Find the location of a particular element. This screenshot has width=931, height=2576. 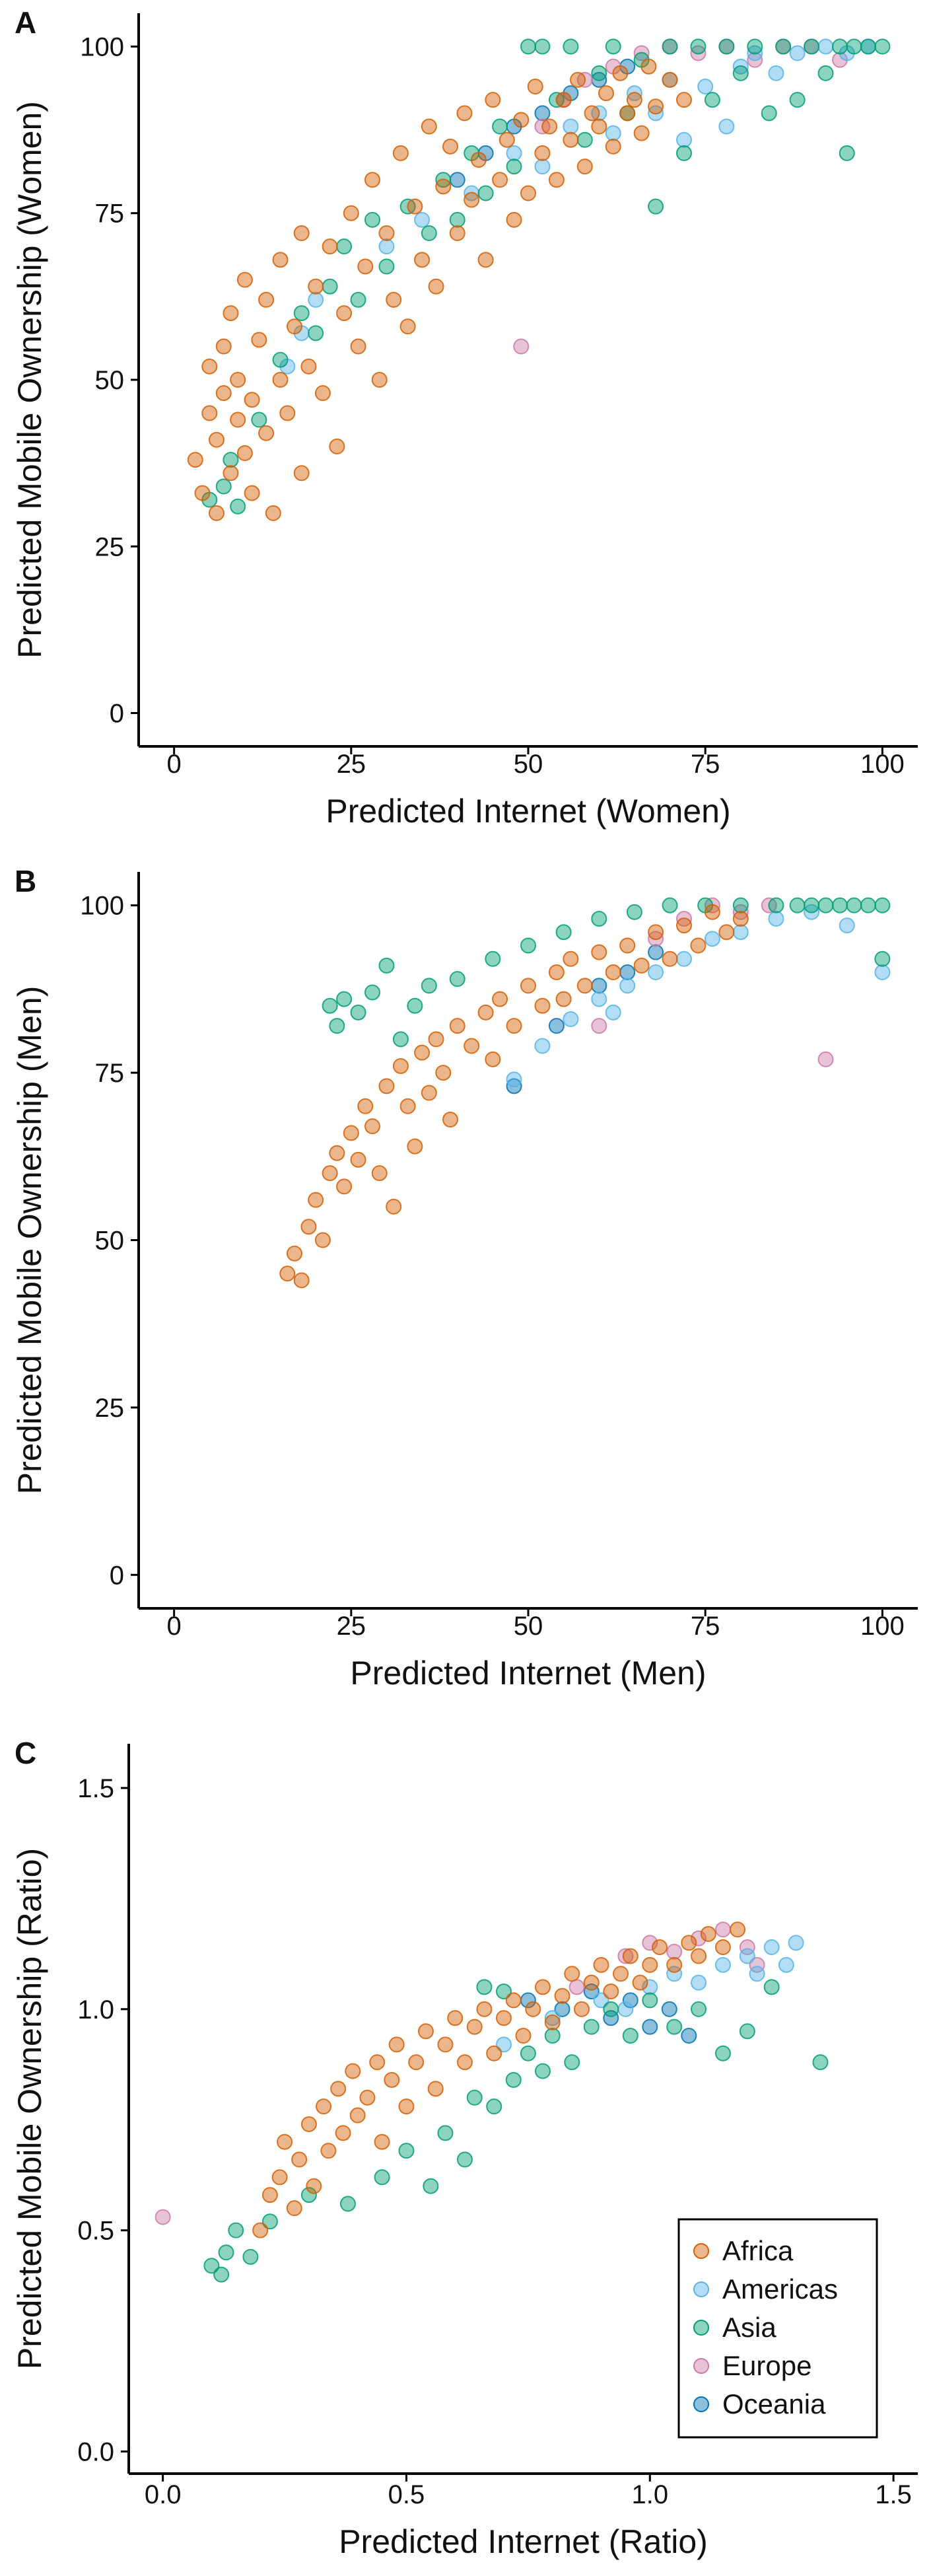

legend: Africa Americas Asia Europe Oceania is located at coordinates (777, 2329).